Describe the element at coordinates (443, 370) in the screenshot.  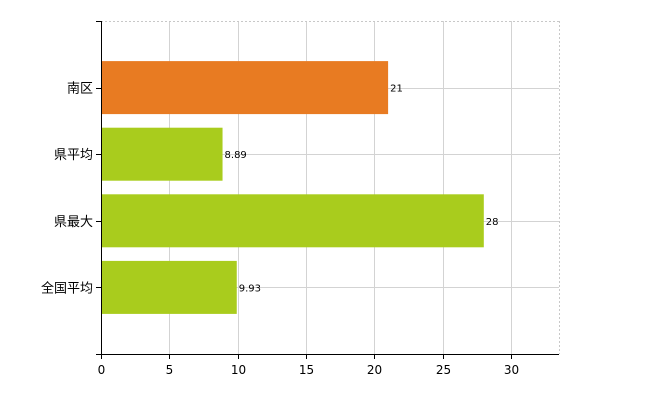
I see `x-tick-label: 25` at that location.